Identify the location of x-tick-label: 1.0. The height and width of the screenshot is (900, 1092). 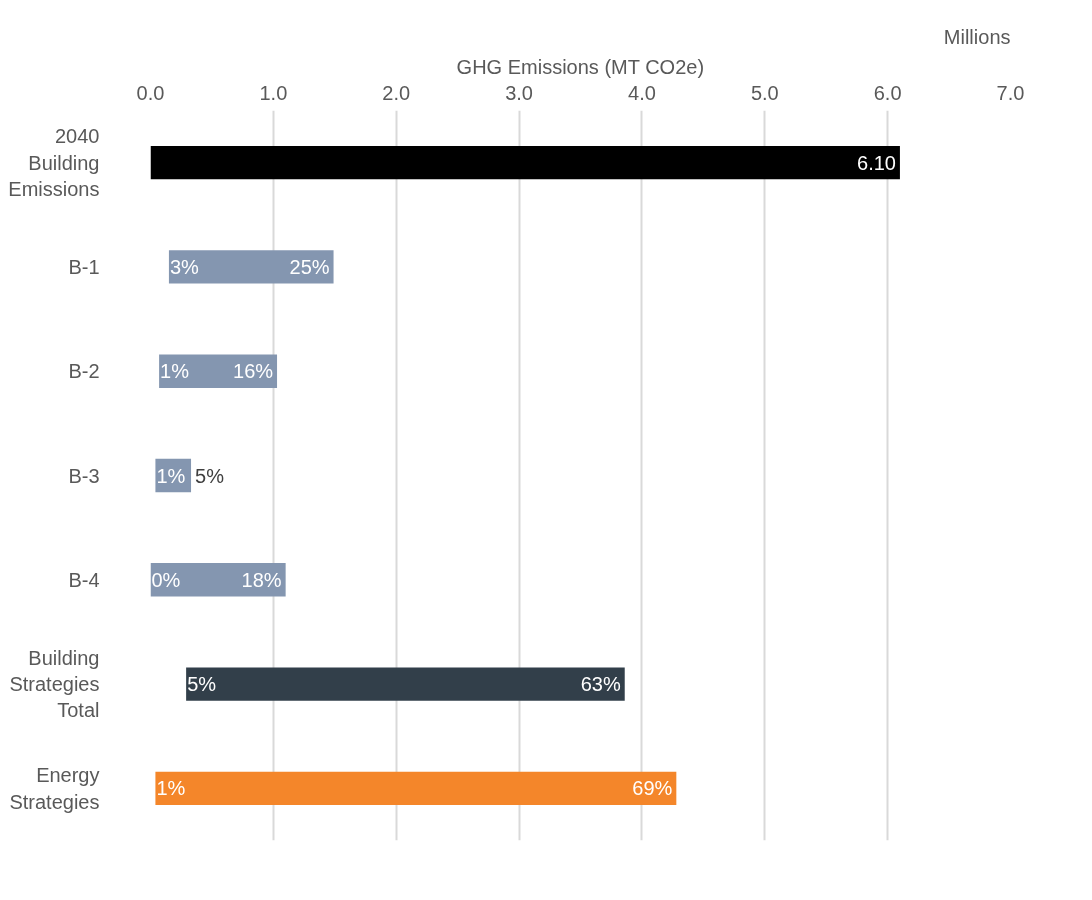
(273, 92).